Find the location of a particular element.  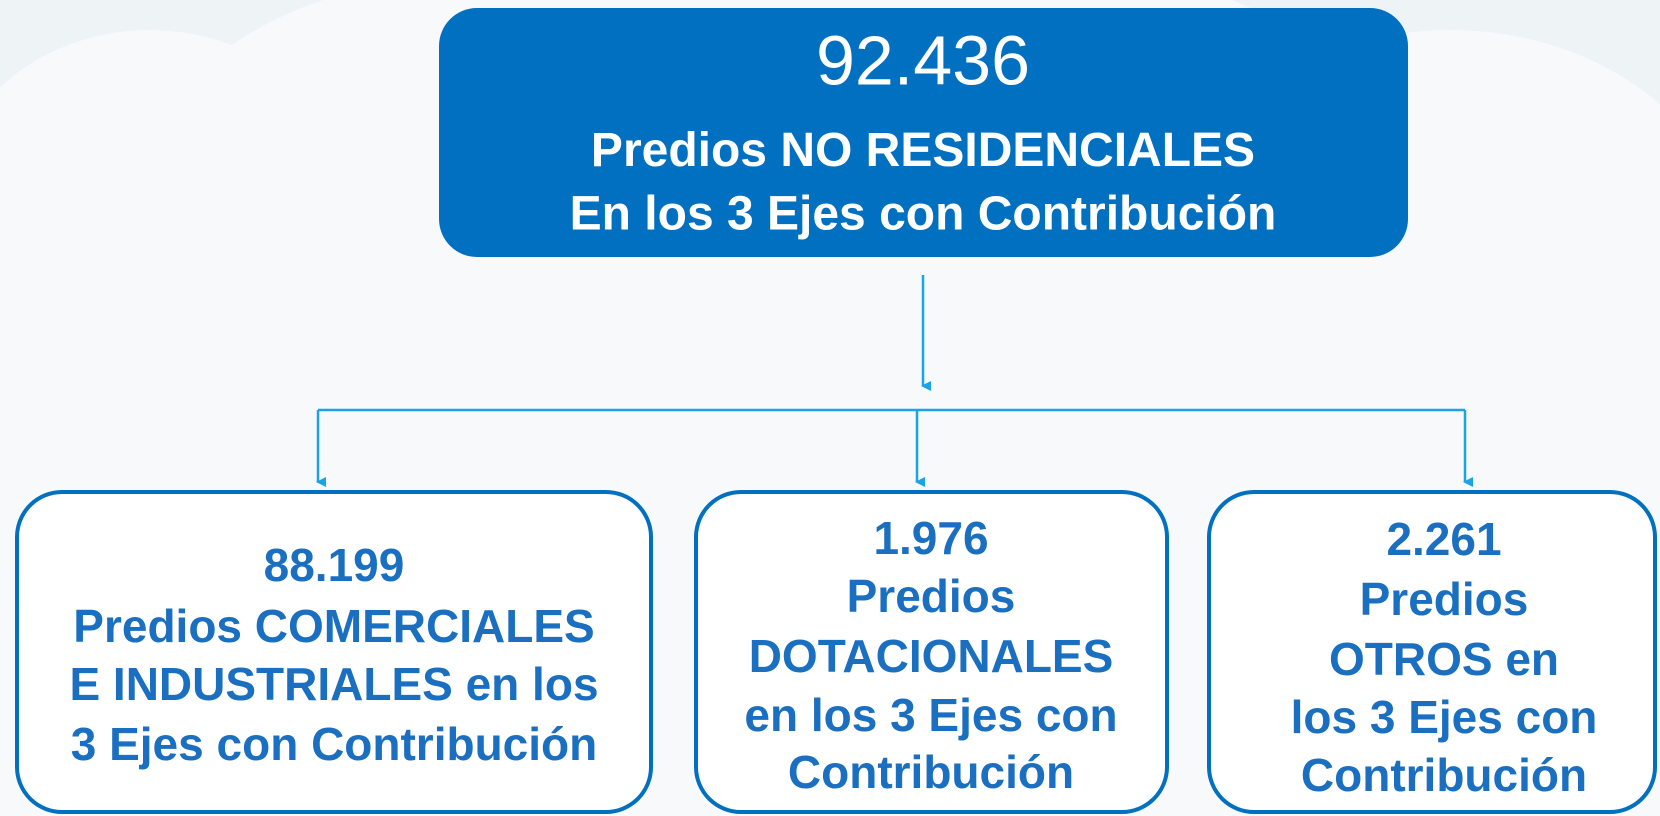

child-value: 2.261 is located at coordinates (1443, 539).